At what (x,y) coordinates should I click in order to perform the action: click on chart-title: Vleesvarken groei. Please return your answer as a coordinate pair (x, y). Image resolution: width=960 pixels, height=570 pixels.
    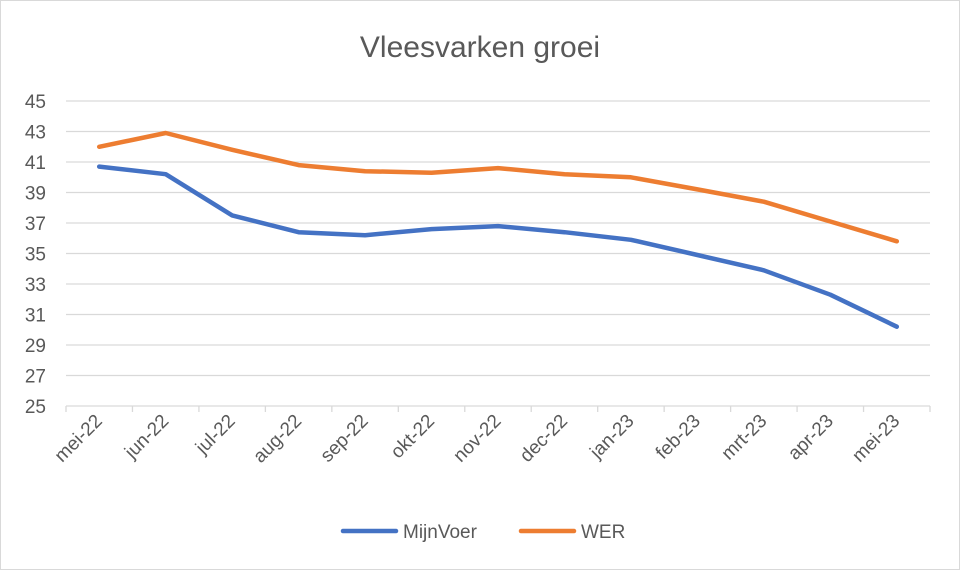
    Looking at the image, I should click on (480, 47).